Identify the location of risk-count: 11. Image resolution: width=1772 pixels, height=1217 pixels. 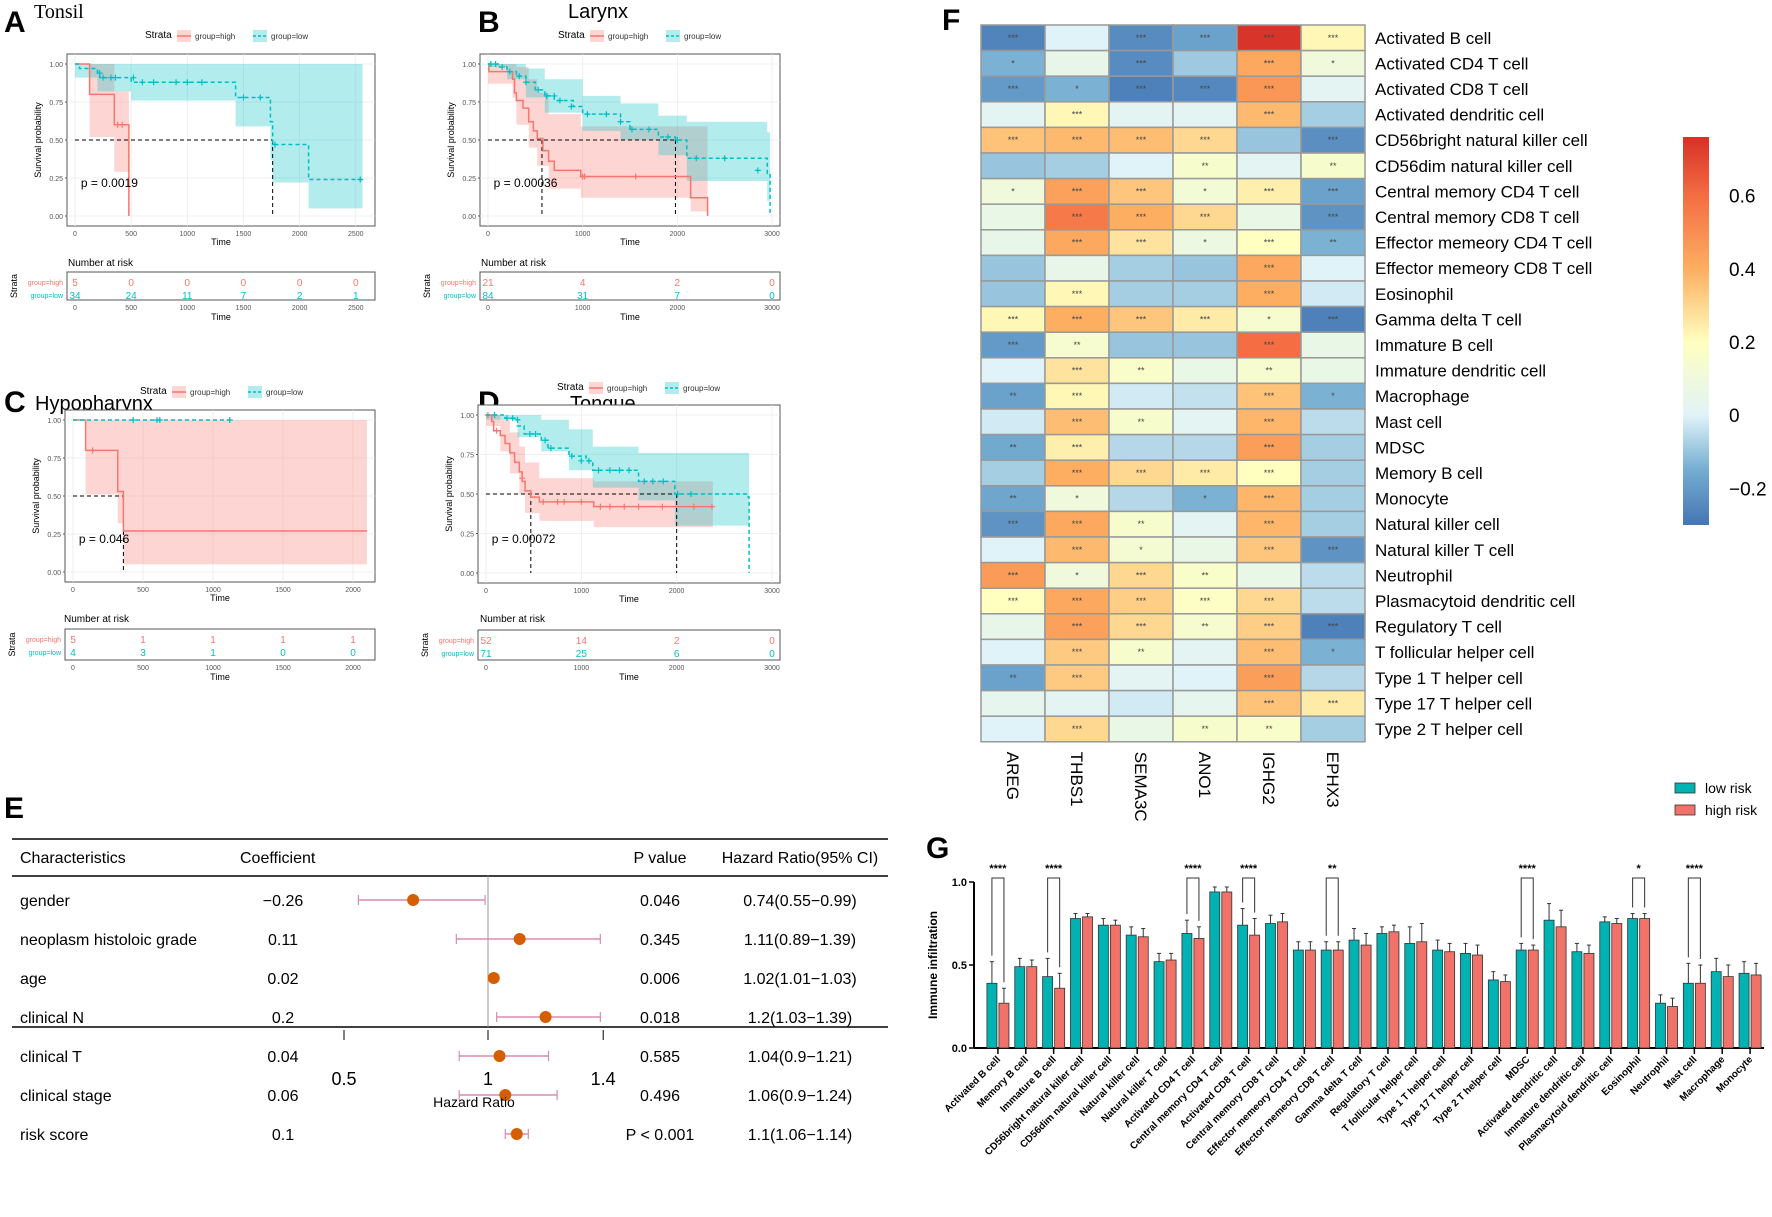
(187, 296).